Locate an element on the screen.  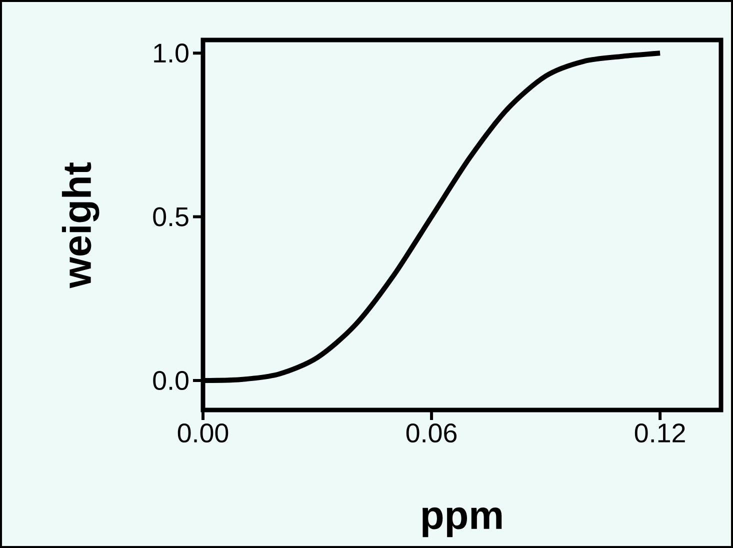
y-tick-label: 1.0 is located at coordinates (171, 53).